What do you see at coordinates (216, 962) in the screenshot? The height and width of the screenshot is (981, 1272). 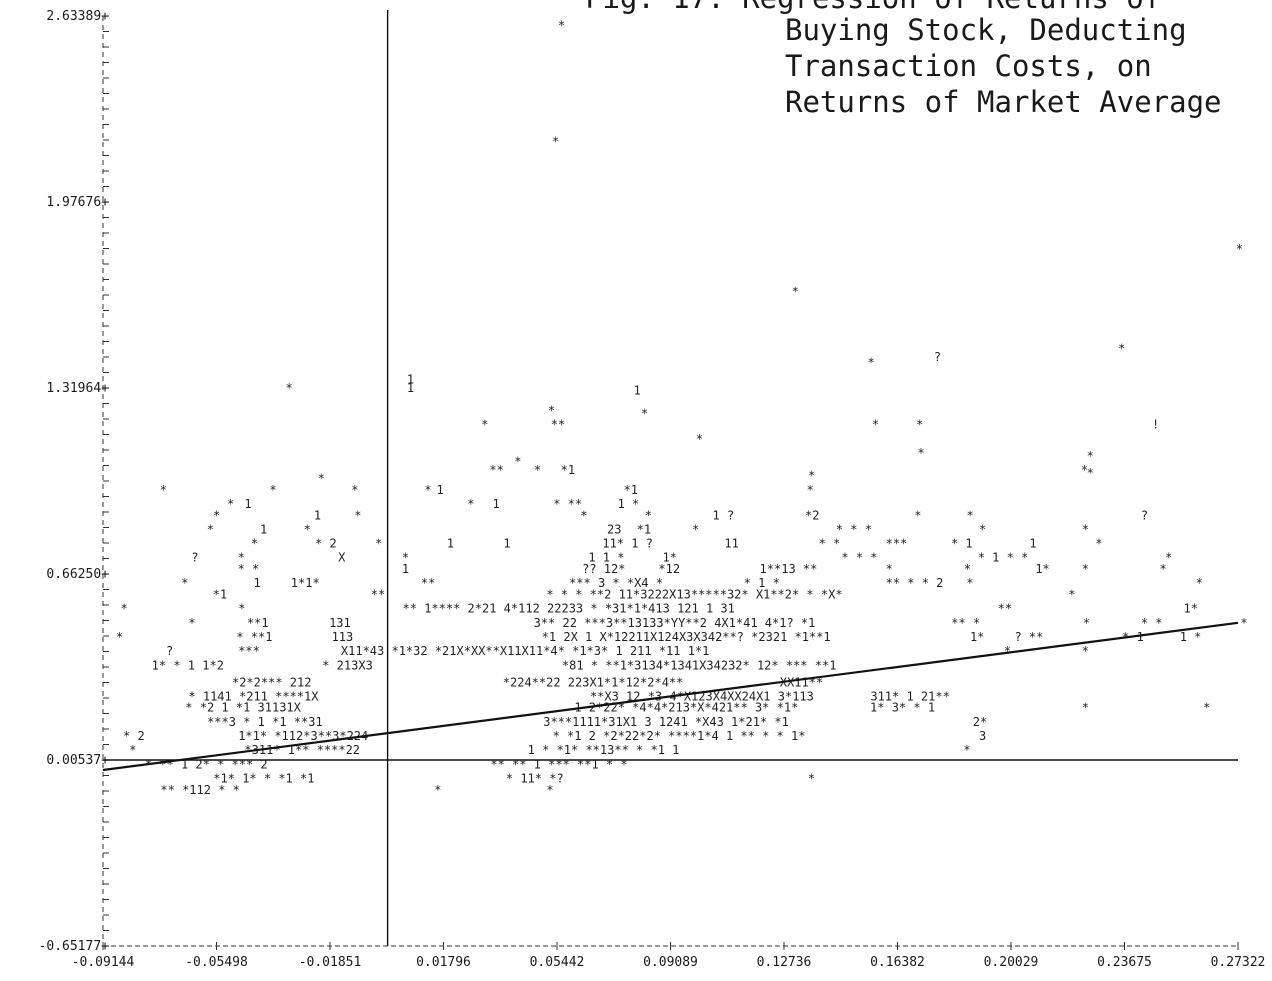 I see `x-tick-label: -0.05498` at bounding box center [216, 962].